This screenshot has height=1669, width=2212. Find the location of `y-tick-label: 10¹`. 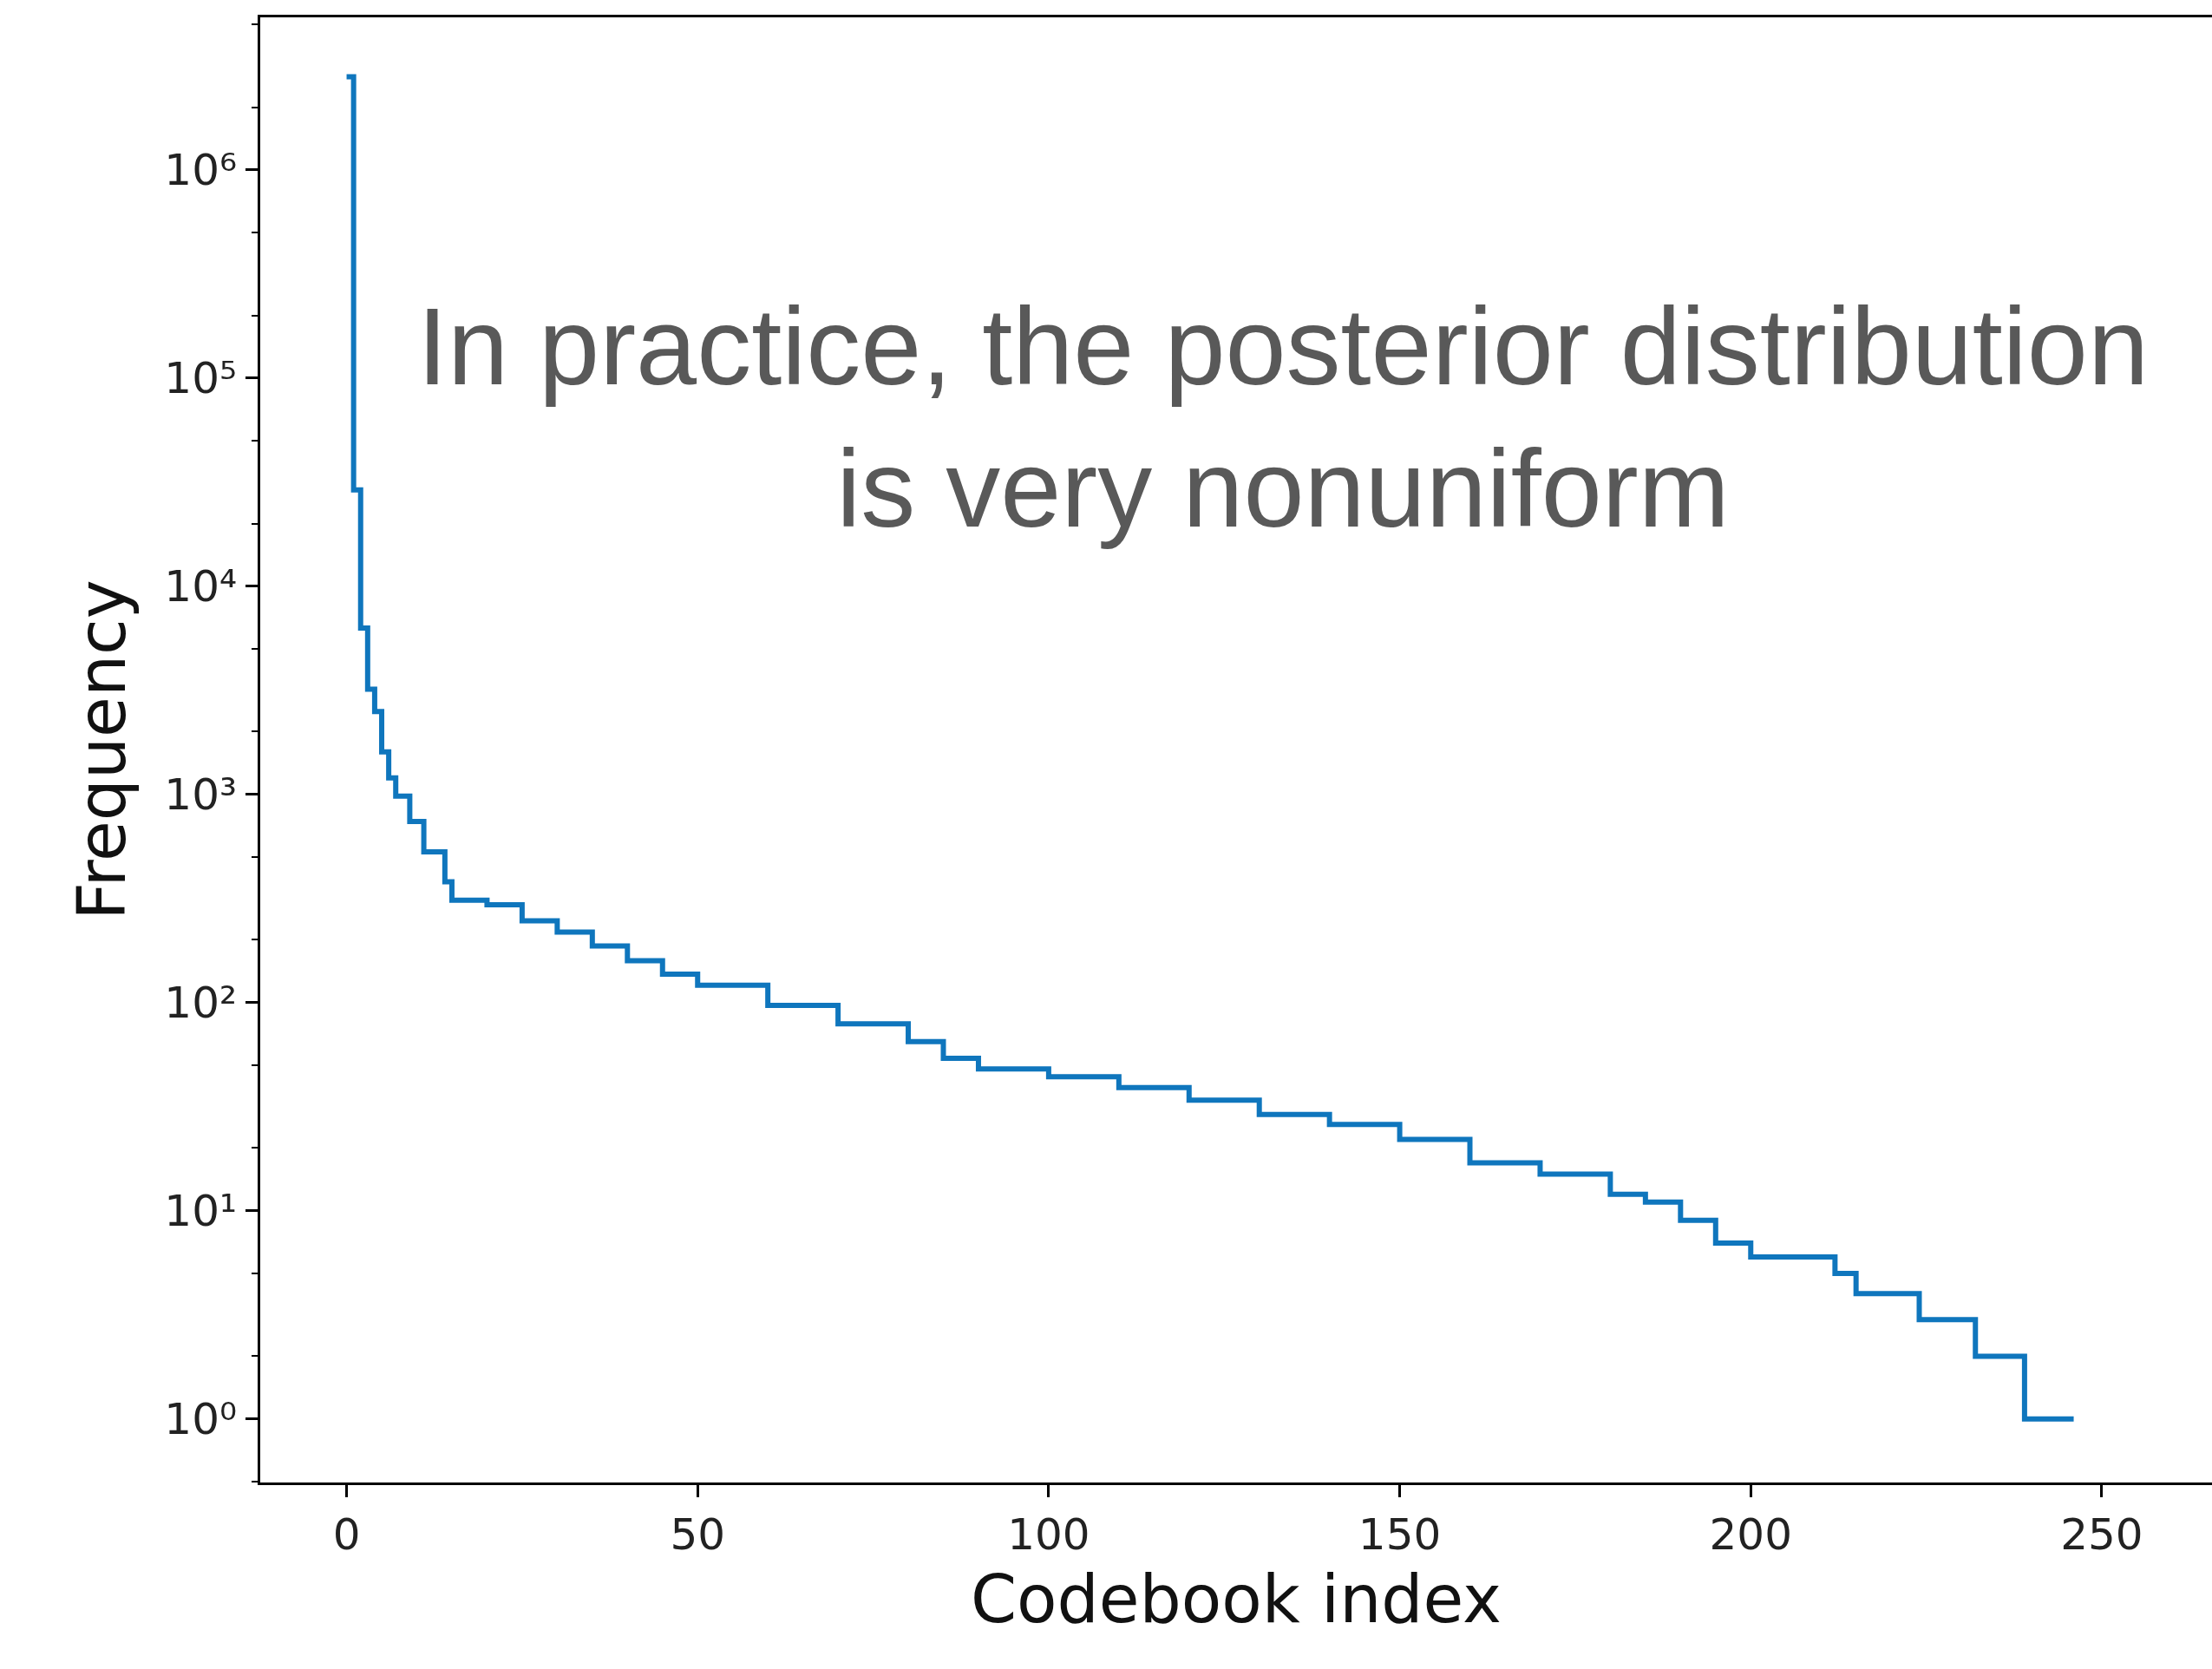

y-tick-label: 10¹ is located at coordinates (200, 1211).